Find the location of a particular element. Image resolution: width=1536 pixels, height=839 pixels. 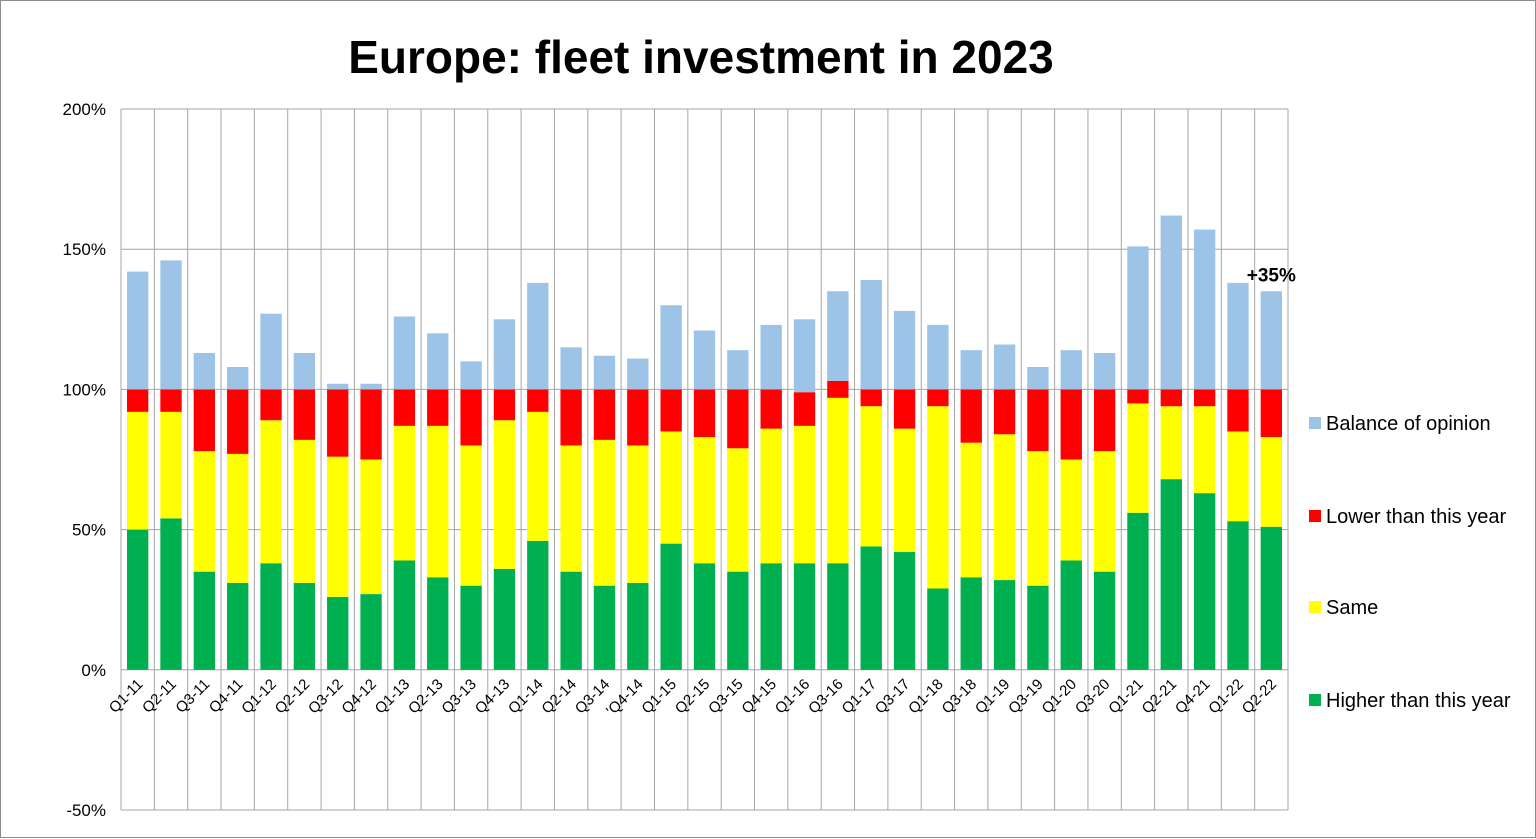

y-tick-label: 150% is located at coordinates (84, 249).